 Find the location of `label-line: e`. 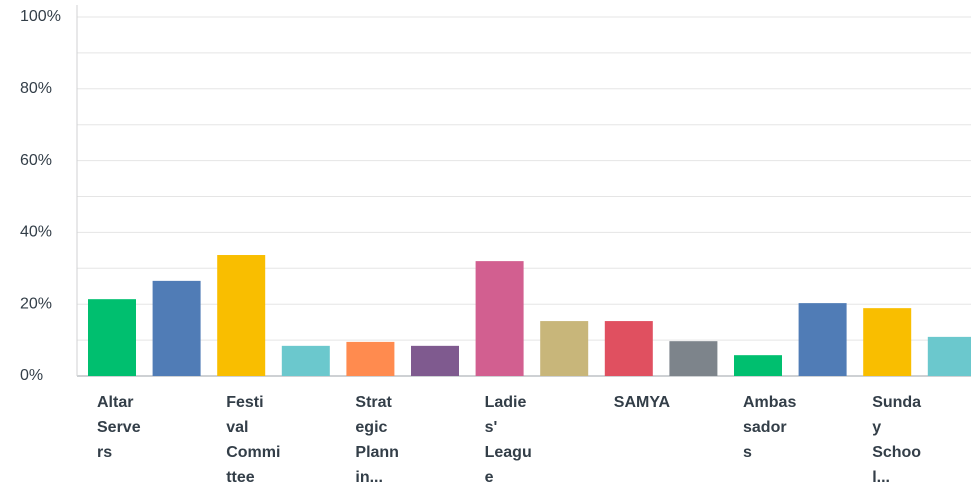

label-line: e is located at coordinates (489, 477).